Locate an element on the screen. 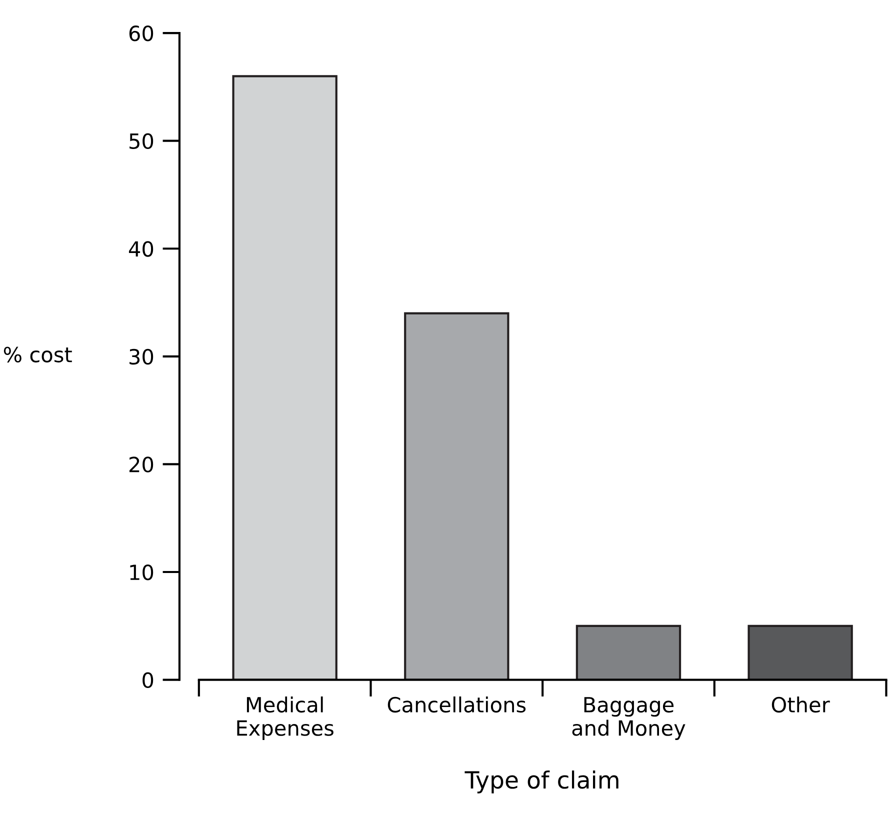  x-tick-label: Other is located at coordinates (801, 704).